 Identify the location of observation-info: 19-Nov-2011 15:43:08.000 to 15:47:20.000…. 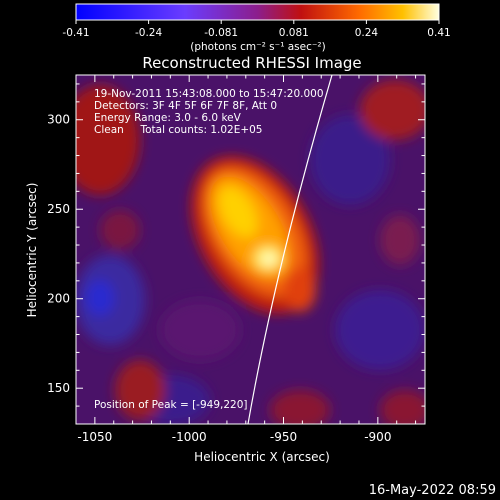
(209, 112).